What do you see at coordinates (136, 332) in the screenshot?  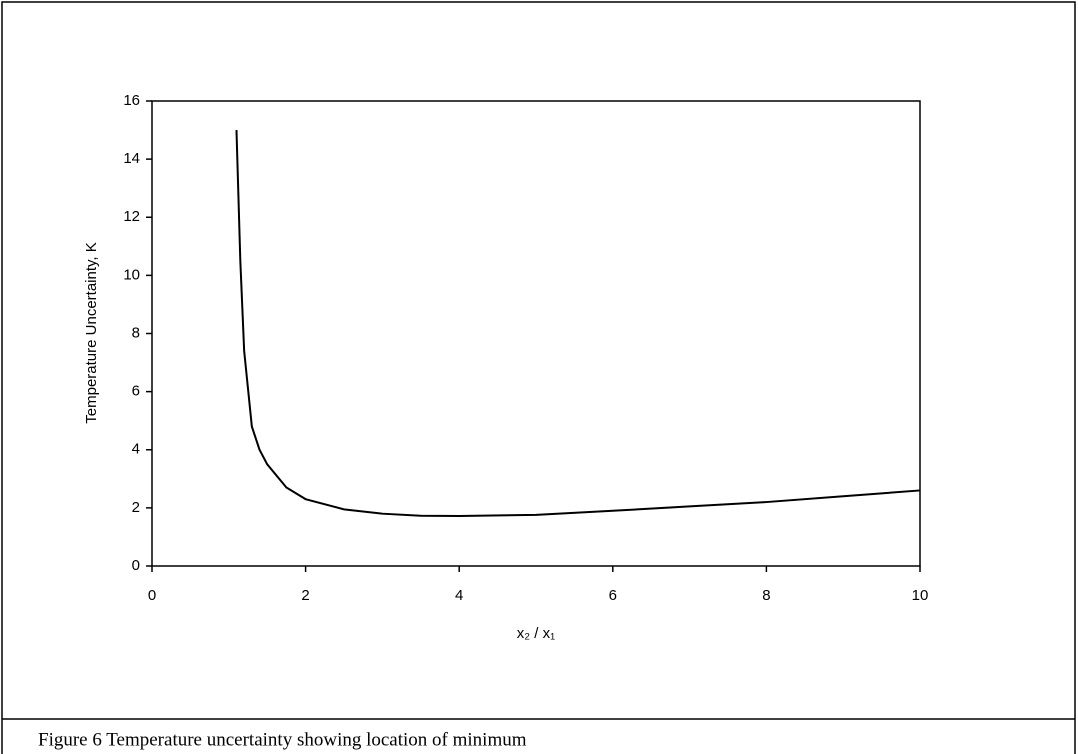 I see `y-tick-label: 8` at bounding box center [136, 332].